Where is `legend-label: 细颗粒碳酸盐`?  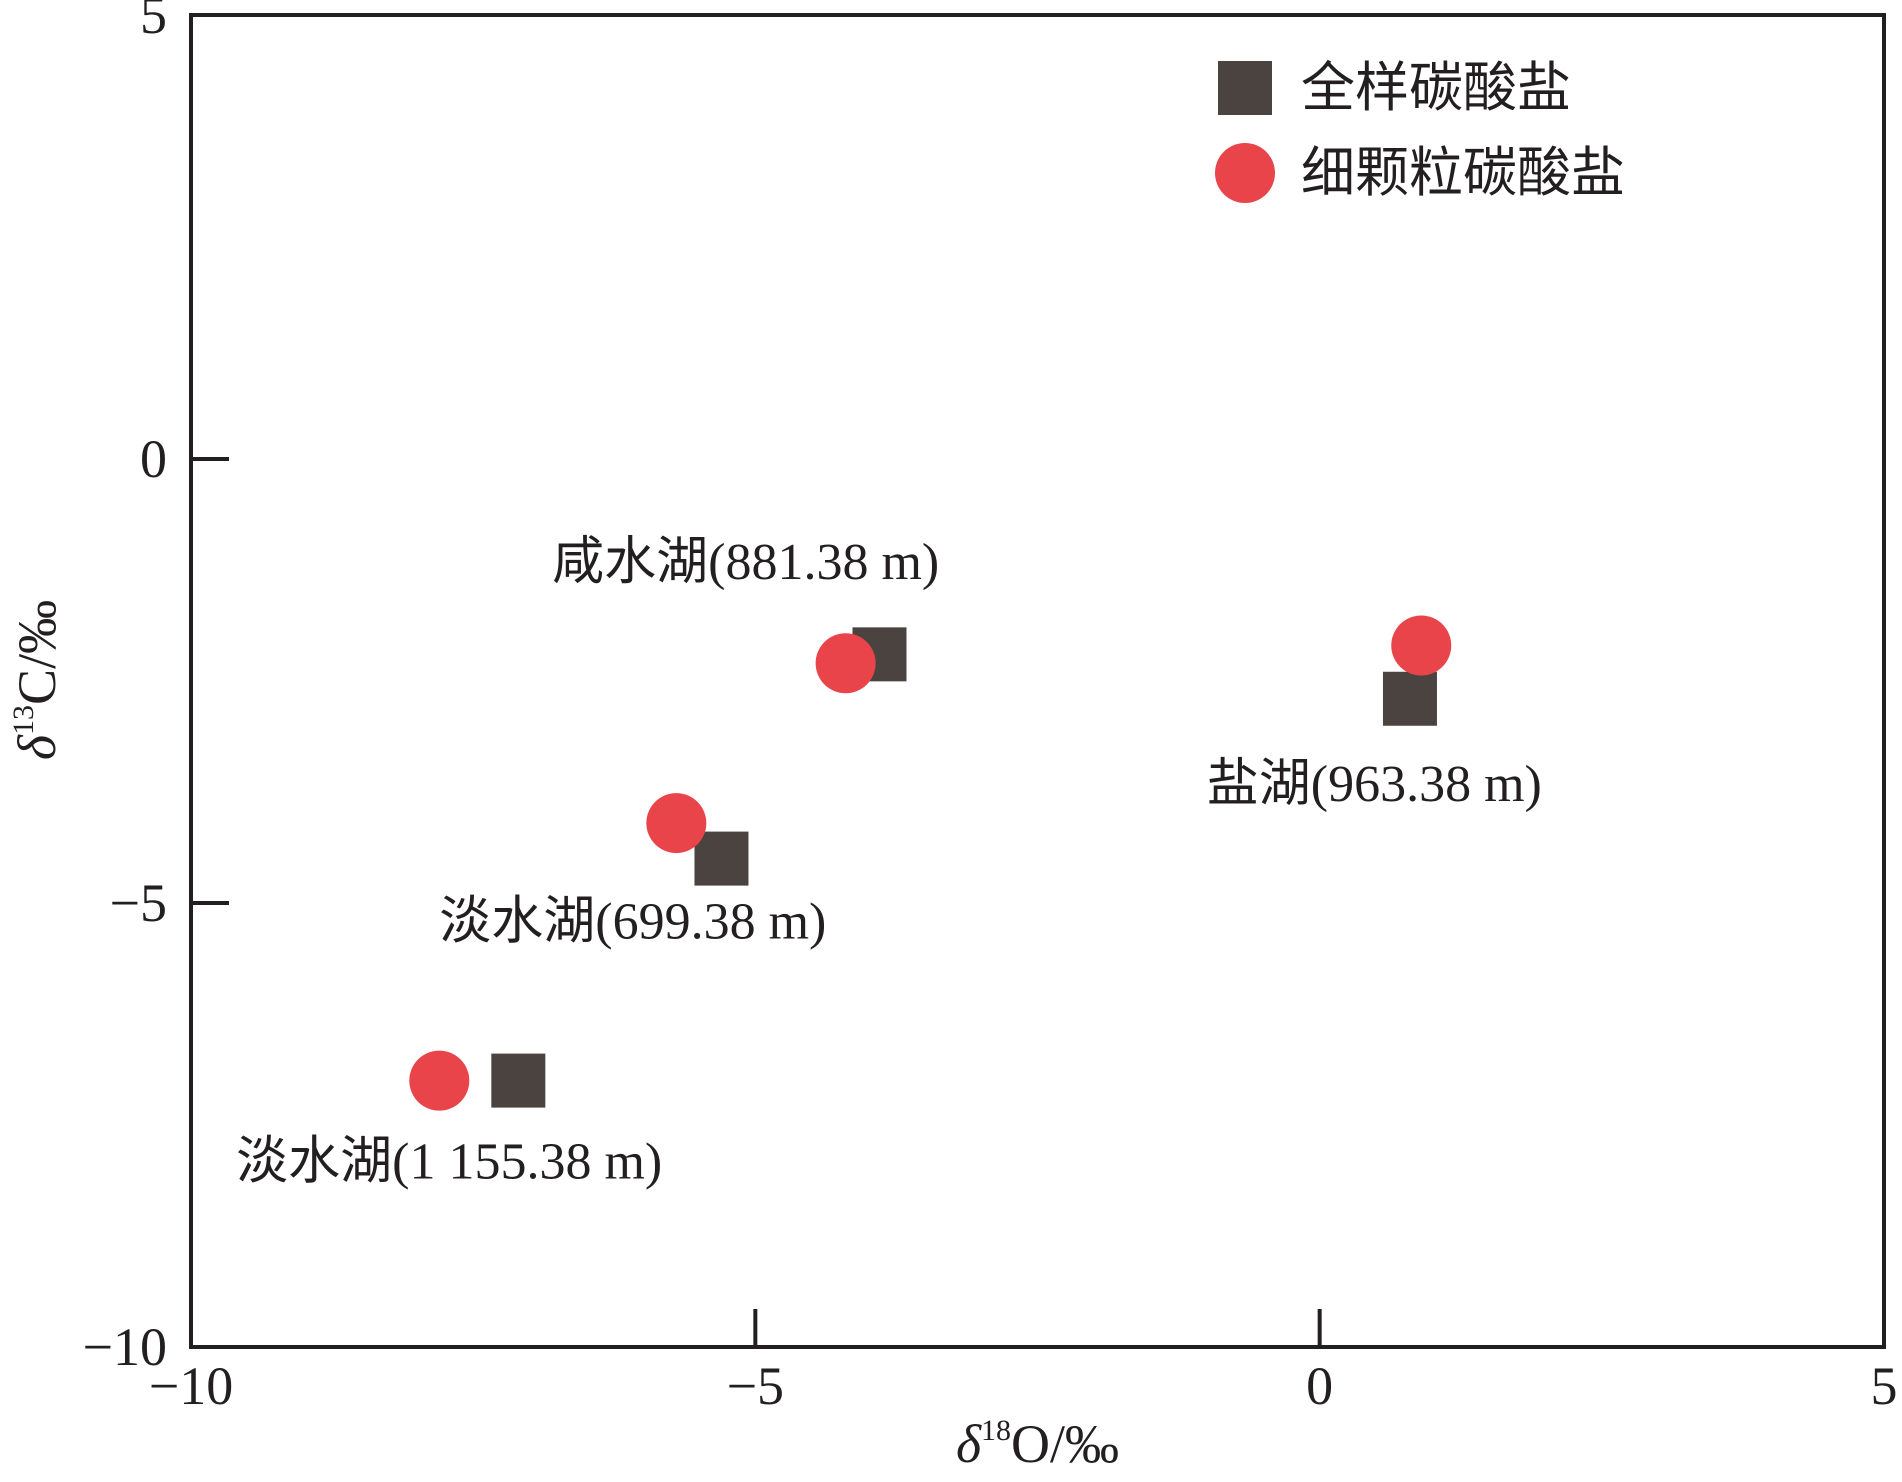 legend-label: 细颗粒碳酸盐 is located at coordinates (1463, 173).